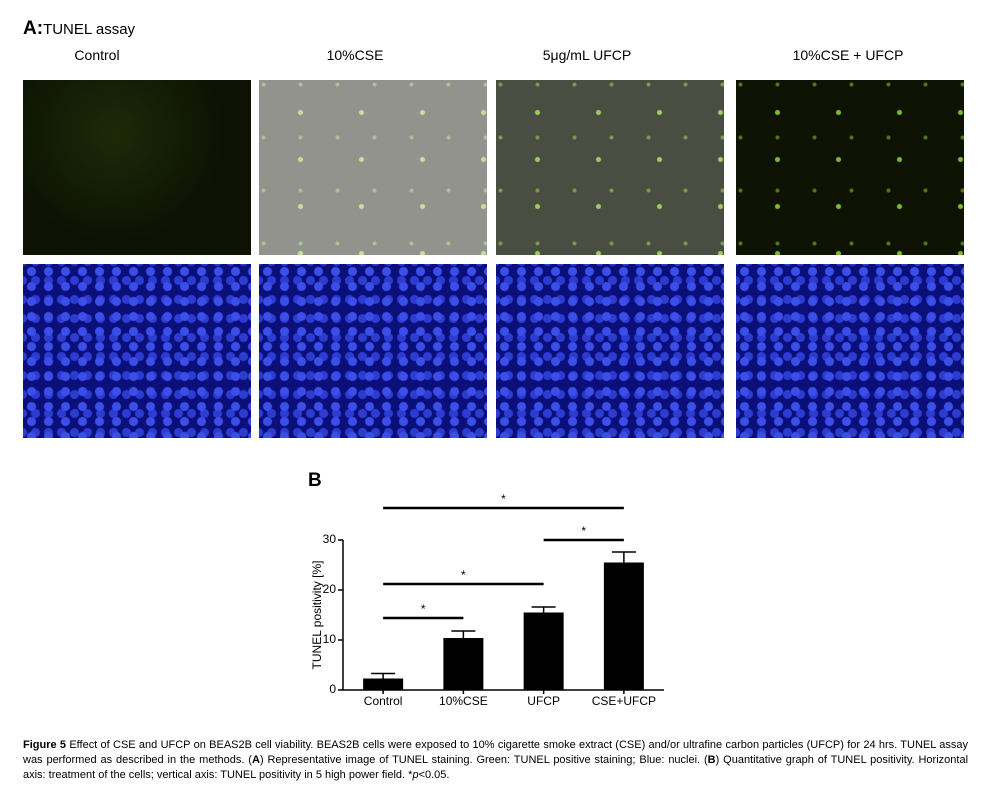  I want to click on y-tick-label: 10, so click(330, 639).